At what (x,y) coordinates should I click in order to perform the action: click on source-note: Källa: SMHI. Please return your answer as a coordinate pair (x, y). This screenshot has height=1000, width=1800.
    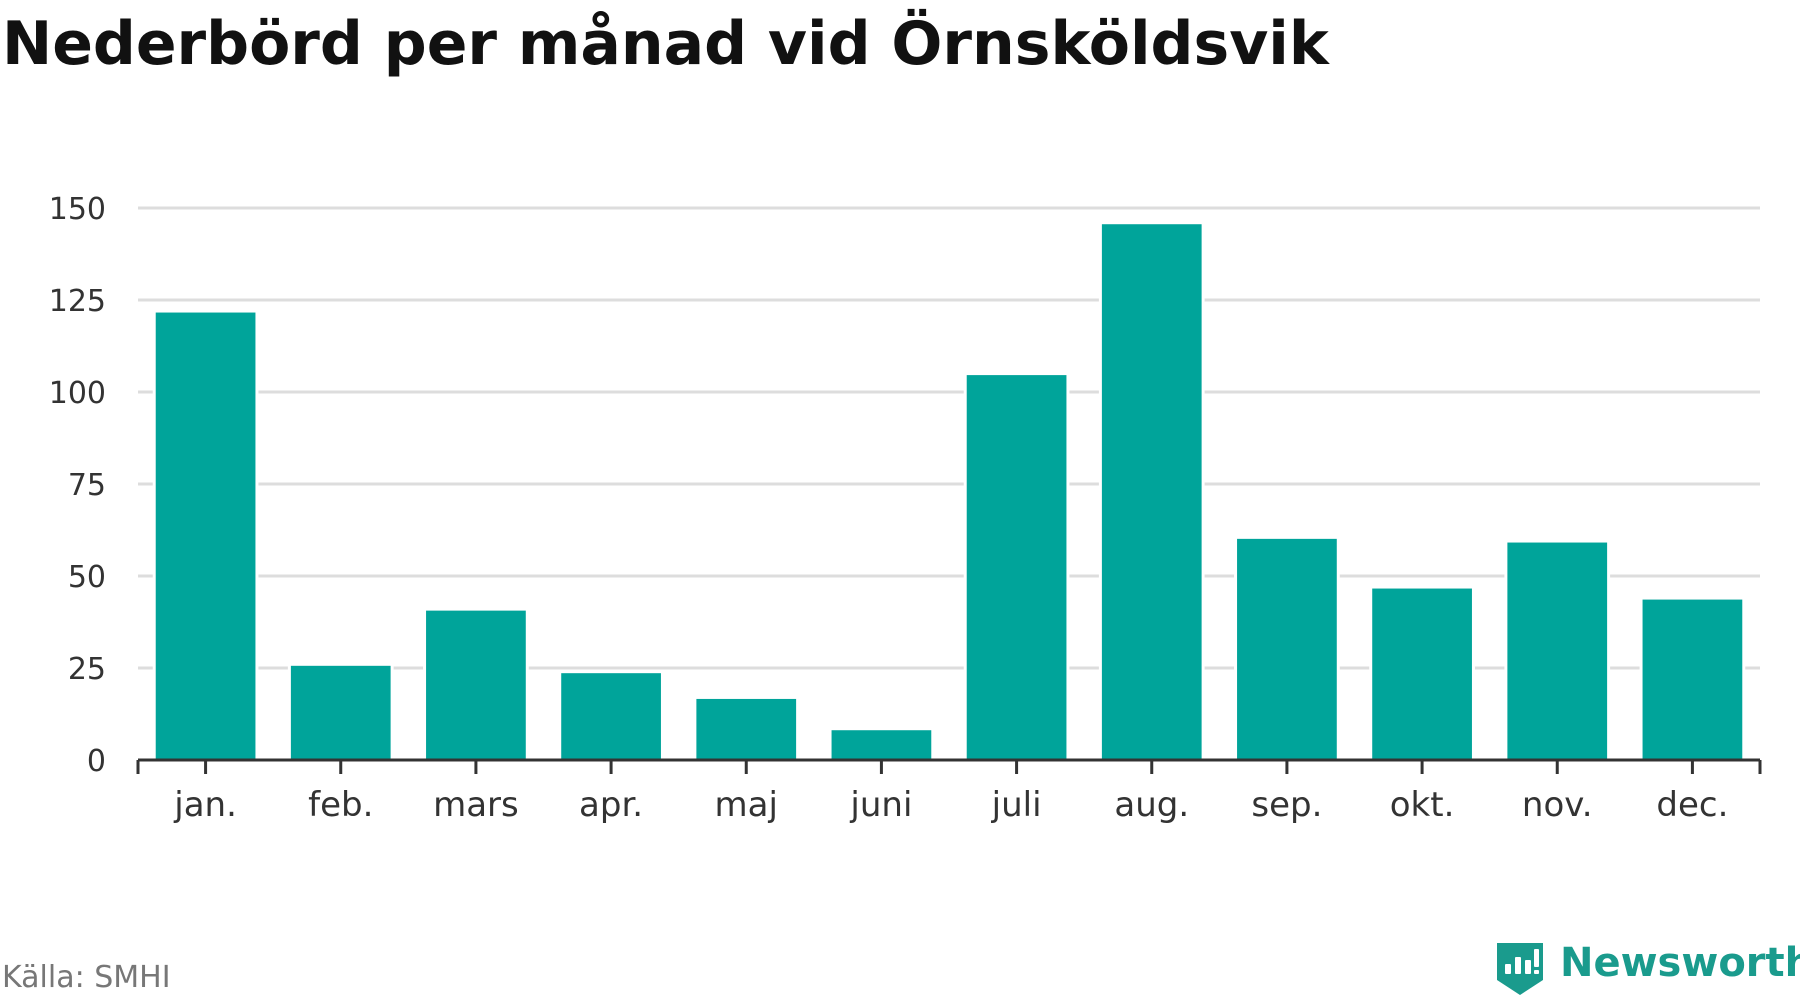
    Looking at the image, I should click on (86, 977).